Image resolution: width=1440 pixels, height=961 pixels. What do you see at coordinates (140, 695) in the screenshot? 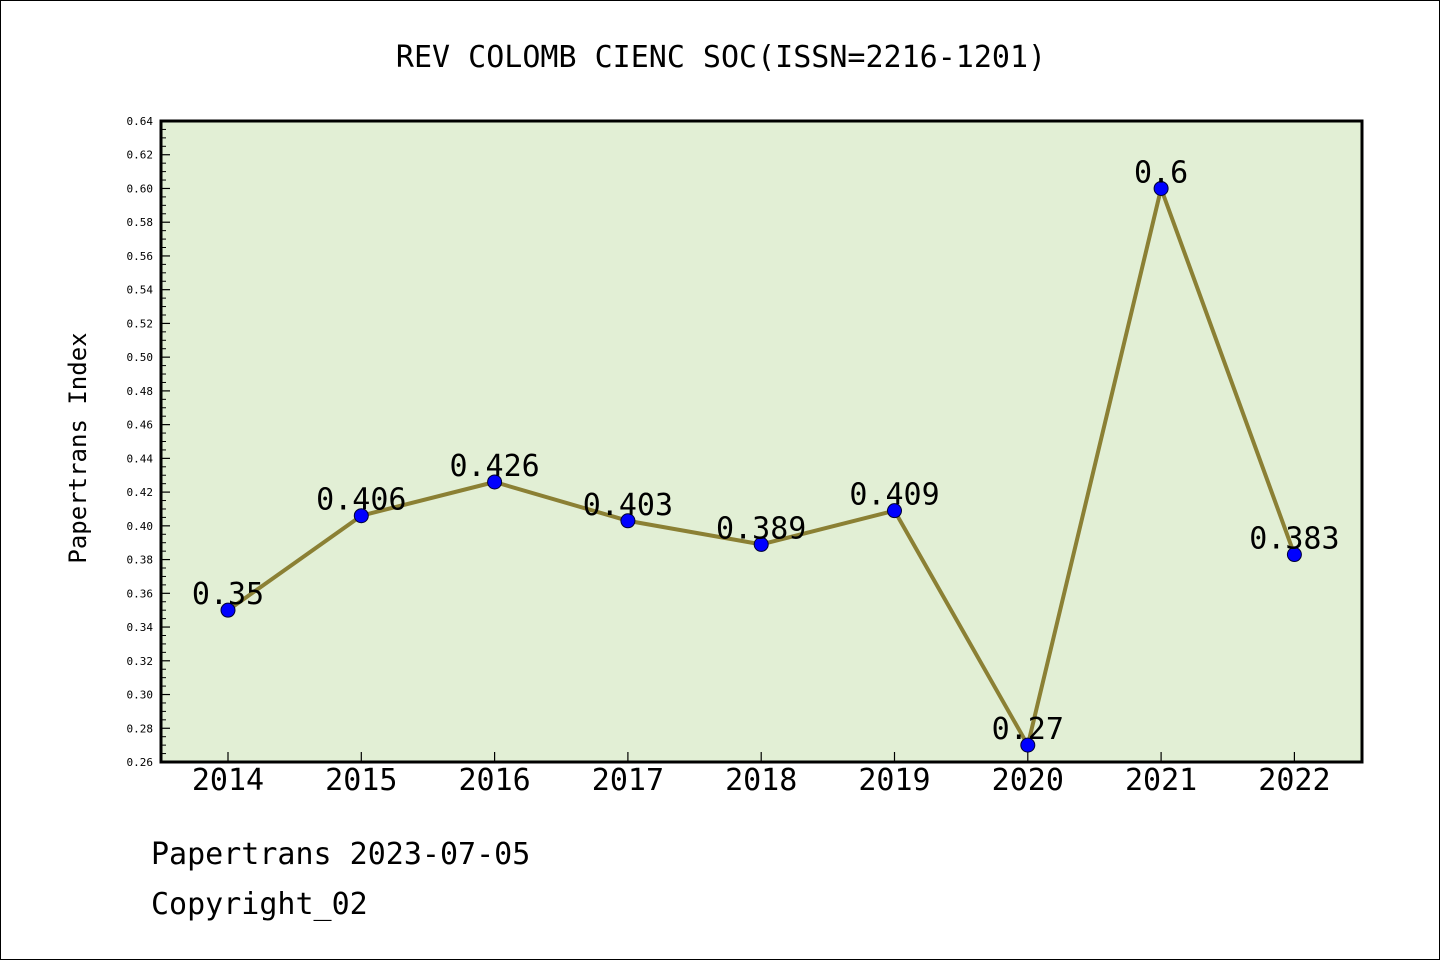
I see `y-tick-label: 0.30` at bounding box center [140, 695].